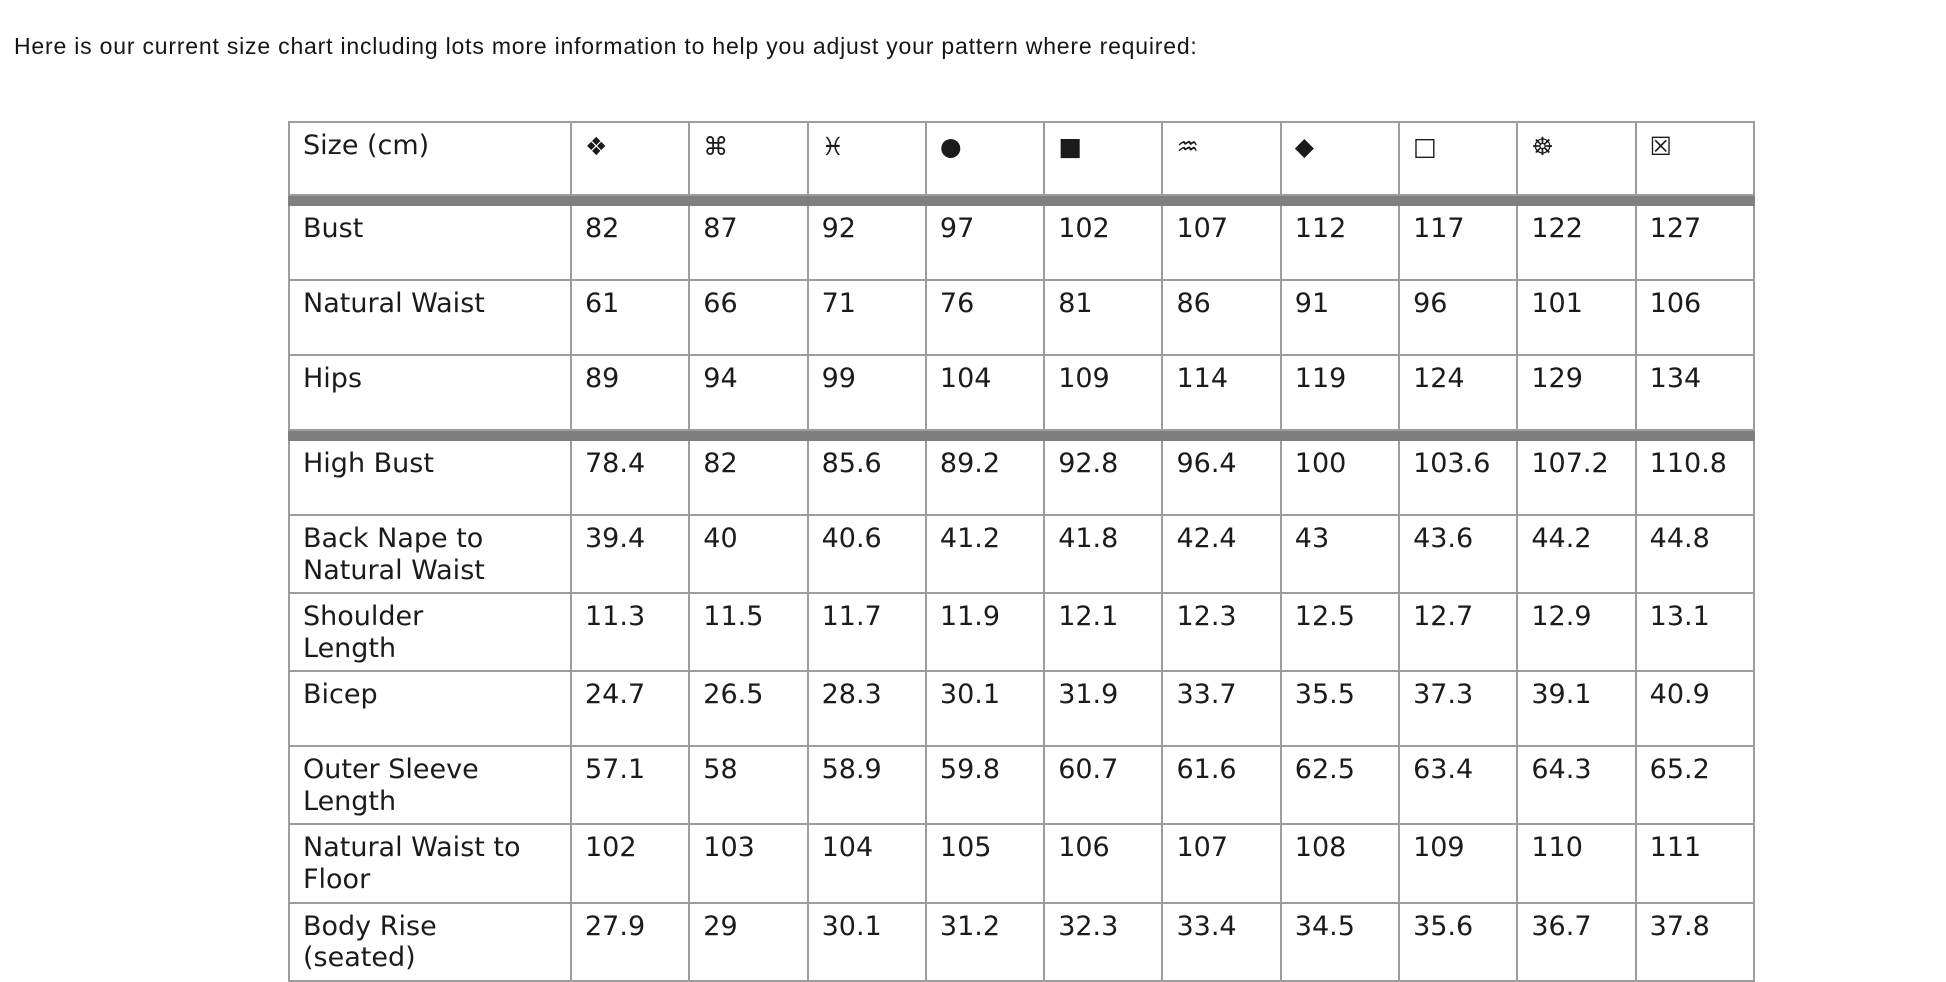  What do you see at coordinates (1022, 242) in the screenshot?
I see `table-row: Bust 82 87 92 97 102 107 112 117 122 127` at bounding box center [1022, 242].